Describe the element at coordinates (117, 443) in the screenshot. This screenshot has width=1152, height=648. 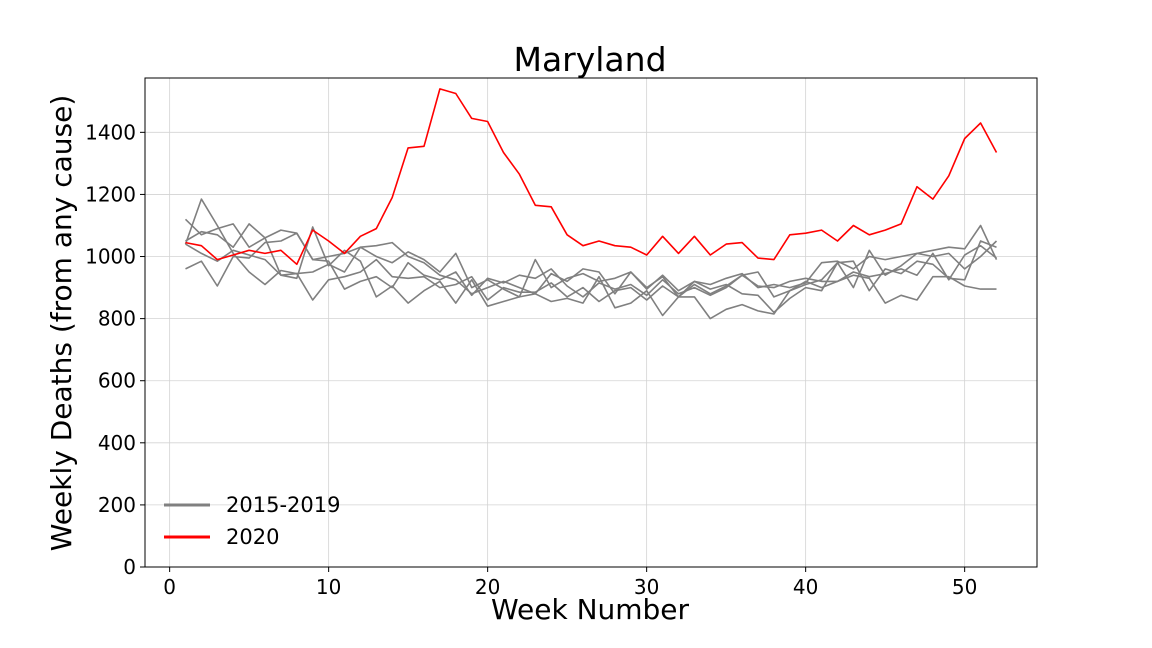
I see `y-tick-label: 400` at that location.